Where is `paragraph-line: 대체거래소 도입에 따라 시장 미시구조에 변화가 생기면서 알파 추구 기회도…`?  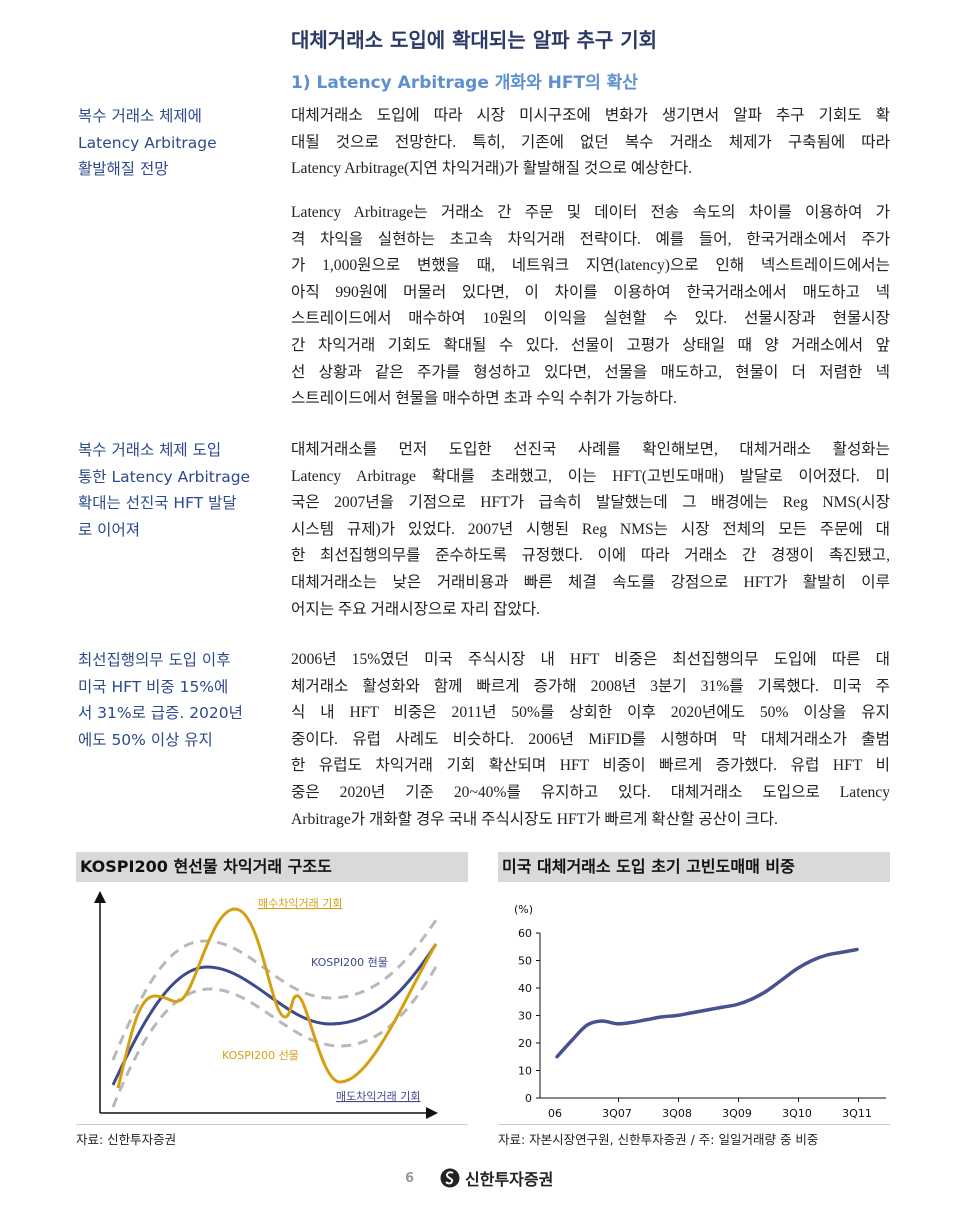 paragraph-line: 대체거래소 도입에 따라 시장 미시구조에 변화가 생기면서 알파 추구 기회도… is located at coordinates (590, 115).